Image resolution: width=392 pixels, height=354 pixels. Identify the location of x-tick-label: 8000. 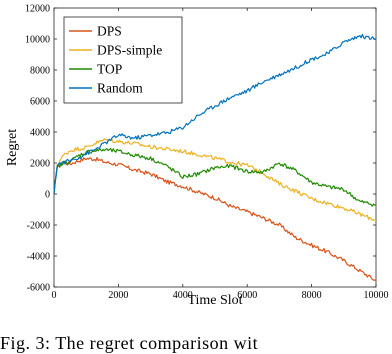
(312, 295).